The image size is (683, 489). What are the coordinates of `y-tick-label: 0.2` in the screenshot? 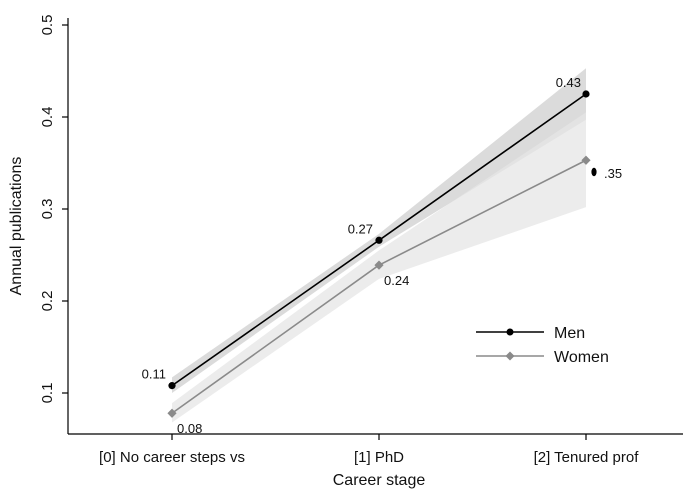 It's located at (47, 301).